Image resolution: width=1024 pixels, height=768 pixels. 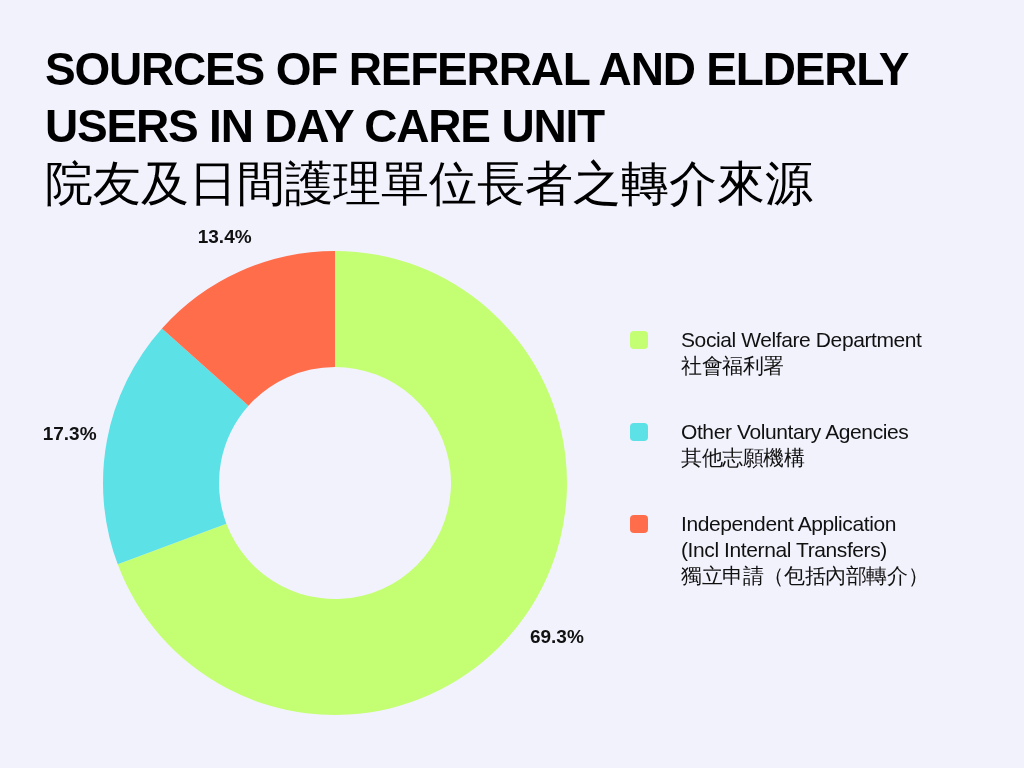 I want to click on title: SOURCES OF REFERRAL AND ELDERLY USERS IN DAY CARE UNIT, so click(x=477, y=97).